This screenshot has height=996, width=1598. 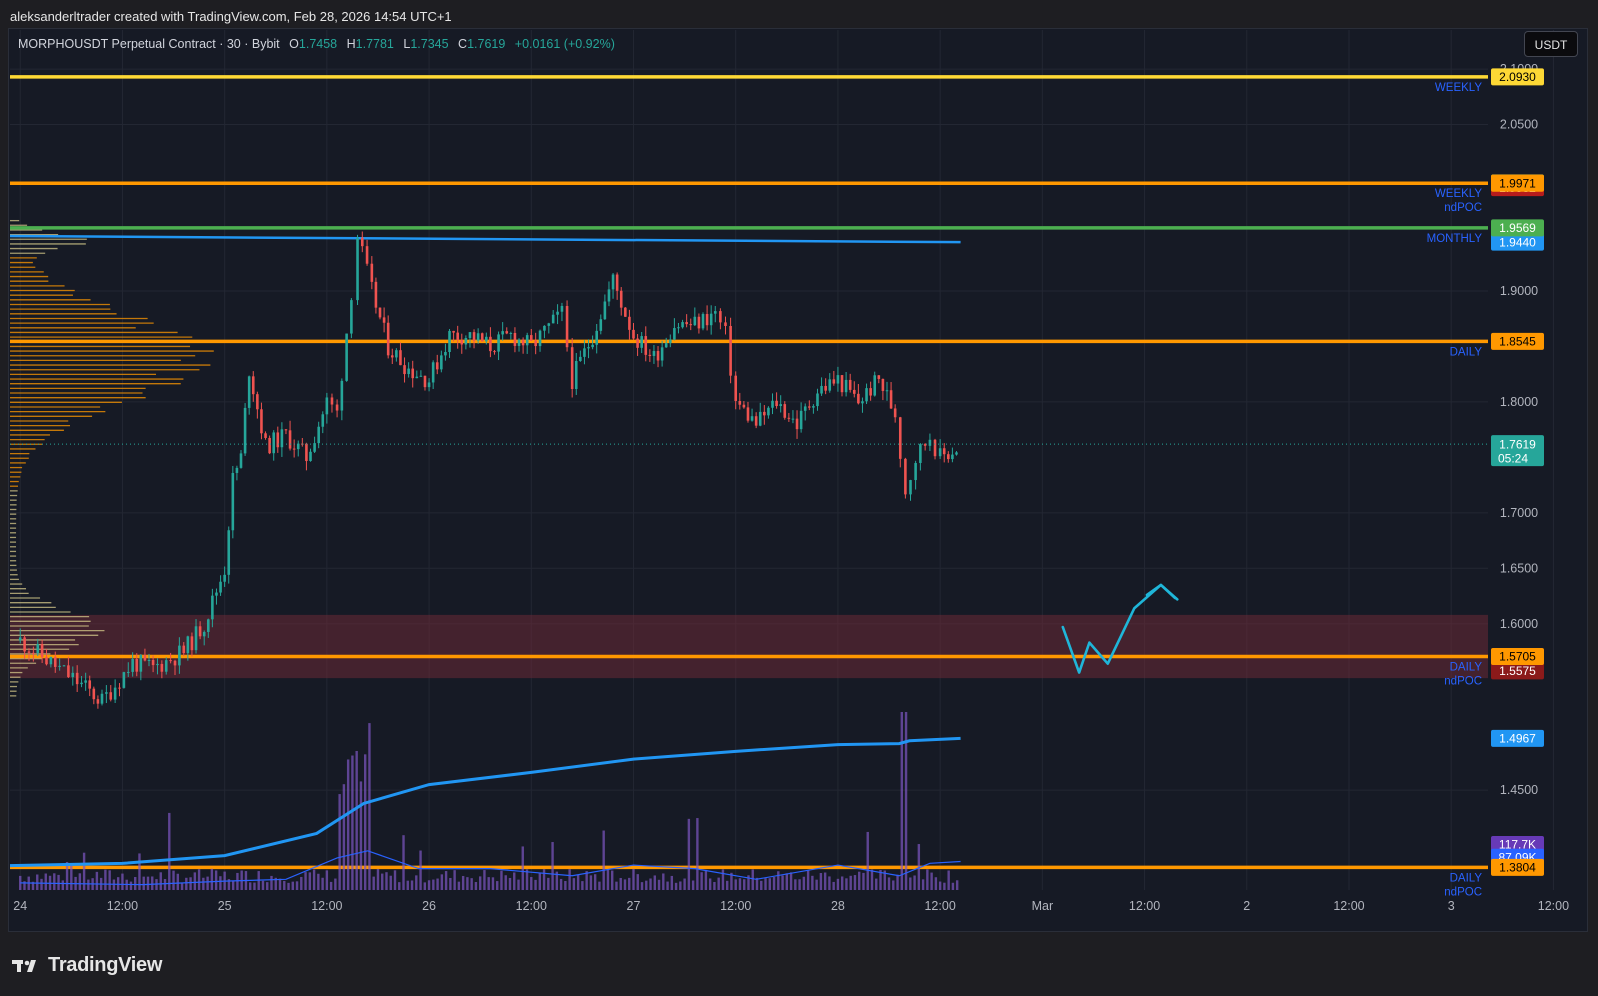 I want to click on y-tick-label: 1.6500, so click(x=1519, y=568).